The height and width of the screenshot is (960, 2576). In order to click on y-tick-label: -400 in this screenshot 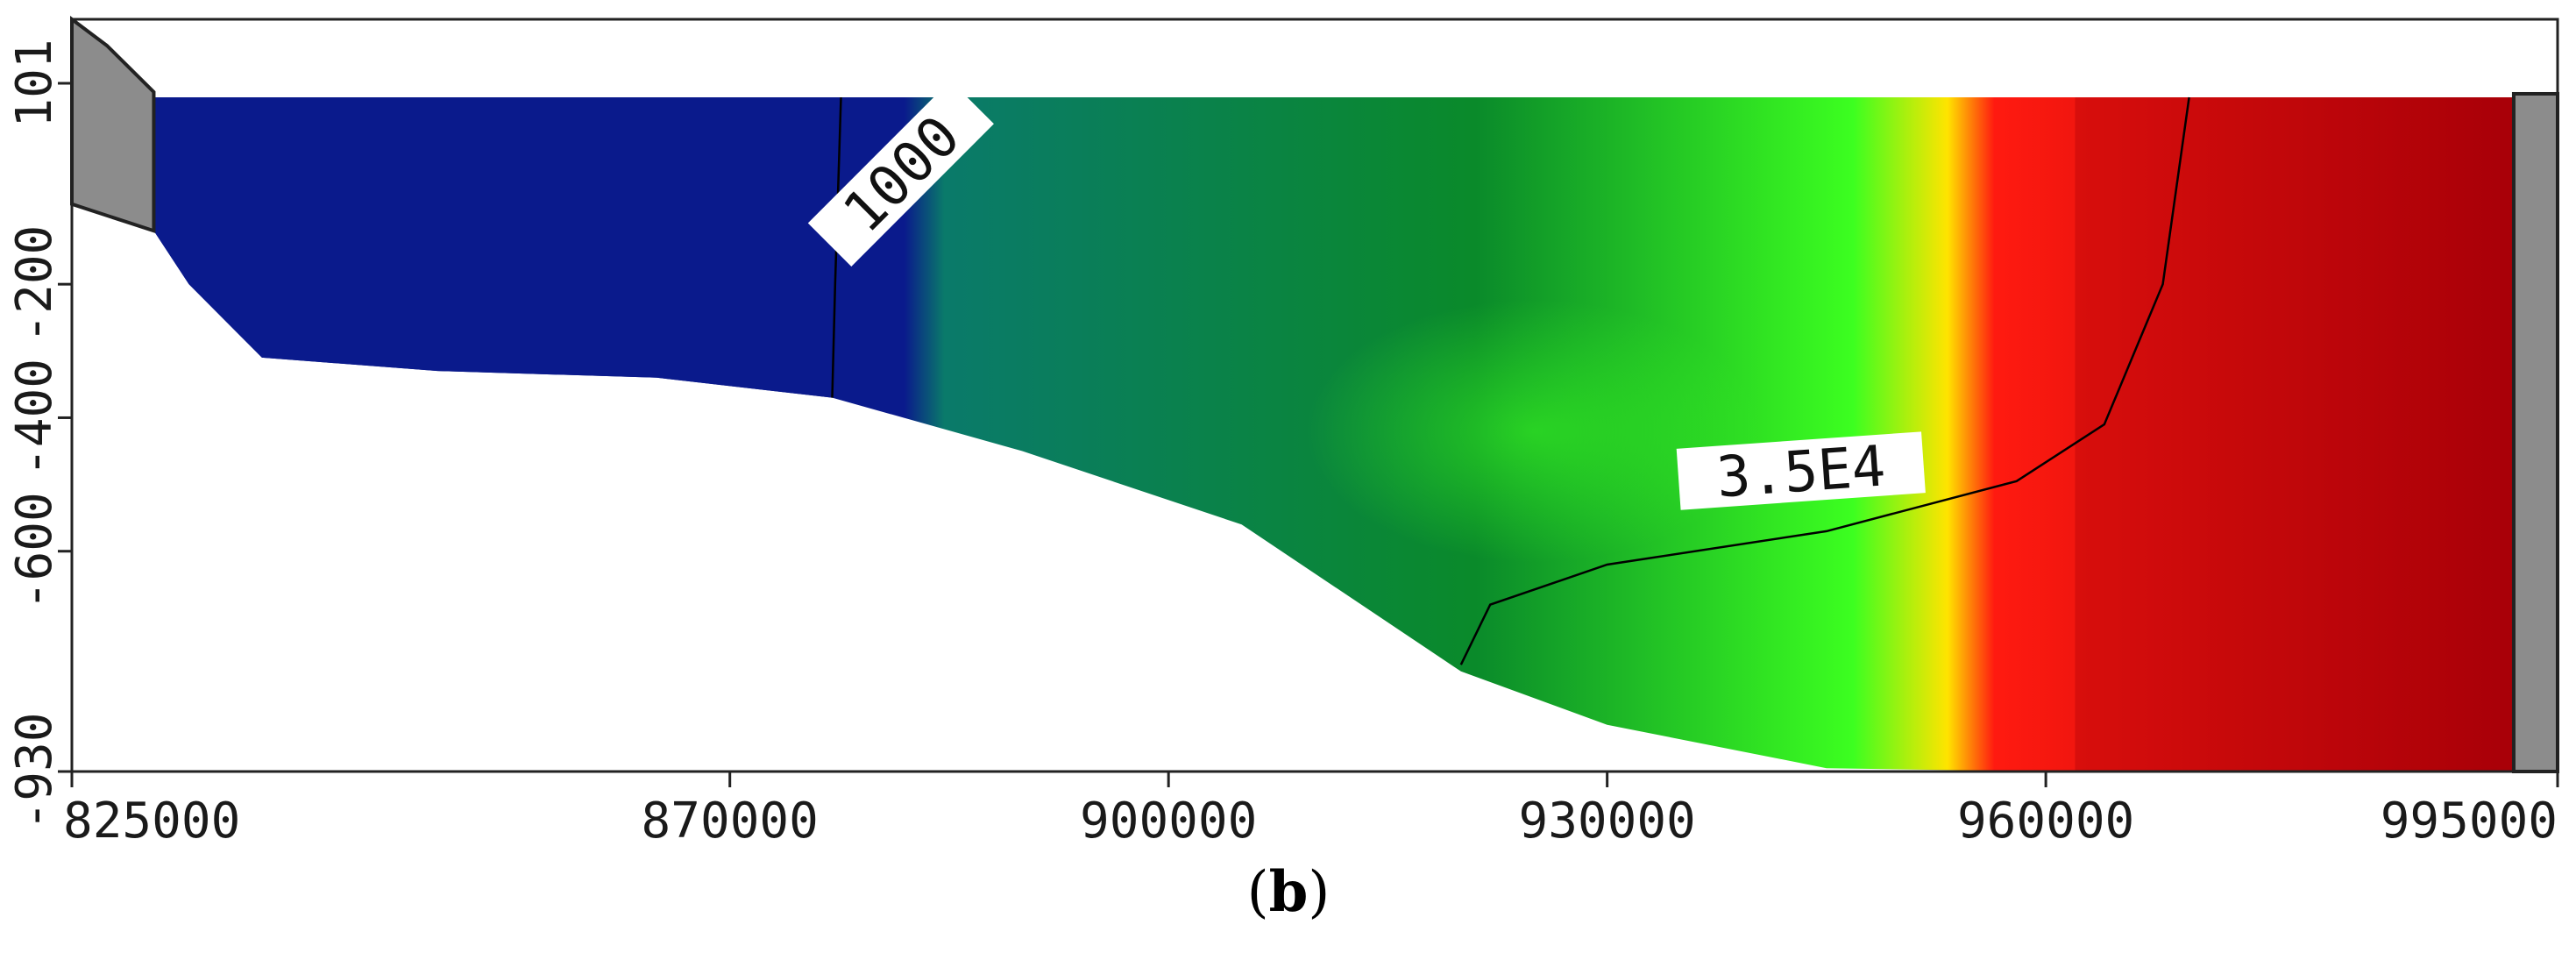, I will do `click(34, 418)`.